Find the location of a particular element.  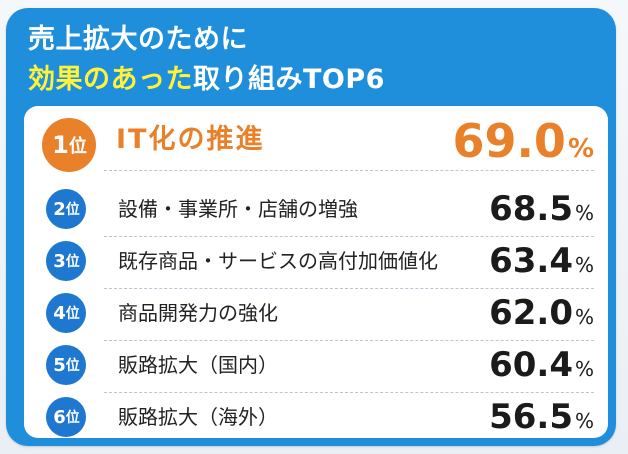

ranking-row: 2 位 設備・事業所・店舗の増強 68.5% is located at coordinates (316, 209).